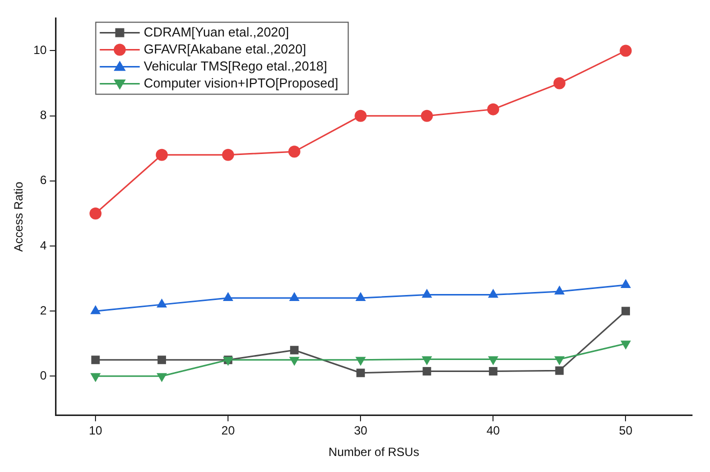 This screenshot has height=472, width=710. I want to click on legend-label: CDRAM[Yuan etal.,2020], so click(216, 32).